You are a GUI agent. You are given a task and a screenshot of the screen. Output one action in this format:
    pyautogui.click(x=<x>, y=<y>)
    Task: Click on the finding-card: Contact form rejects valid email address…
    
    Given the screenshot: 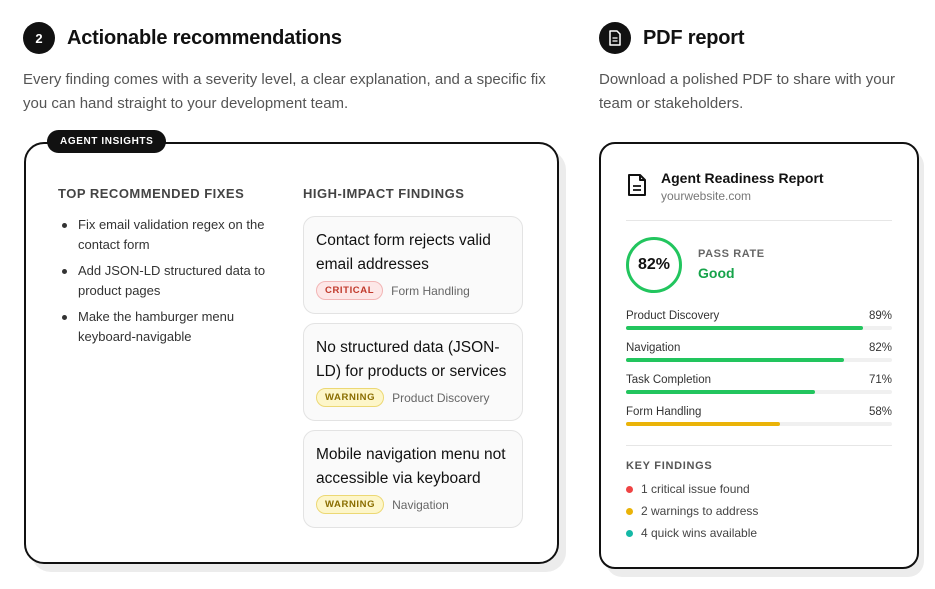 What is the action you would take?
    pyautogui.click(x=413, y=265)
    